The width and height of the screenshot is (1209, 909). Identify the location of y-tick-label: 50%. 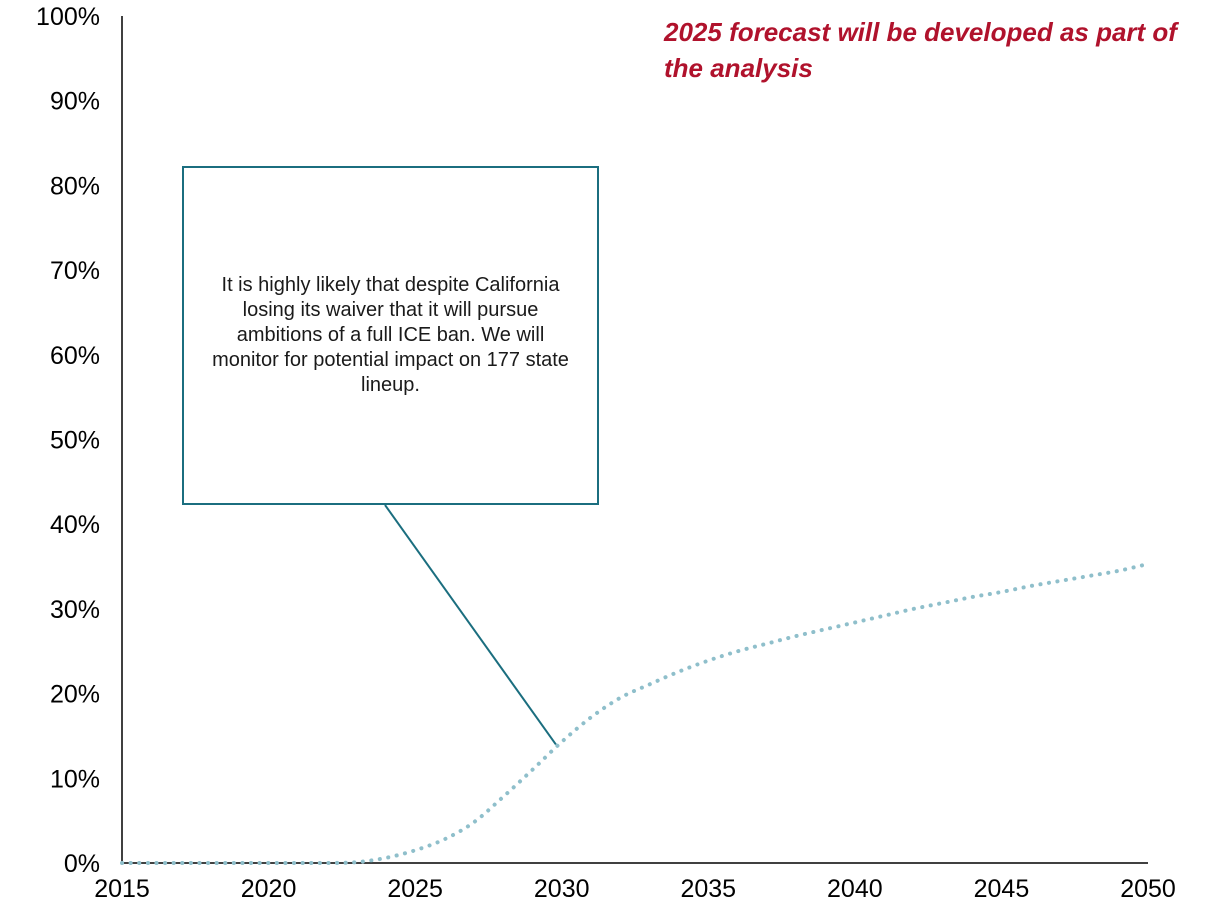
(75, 441).